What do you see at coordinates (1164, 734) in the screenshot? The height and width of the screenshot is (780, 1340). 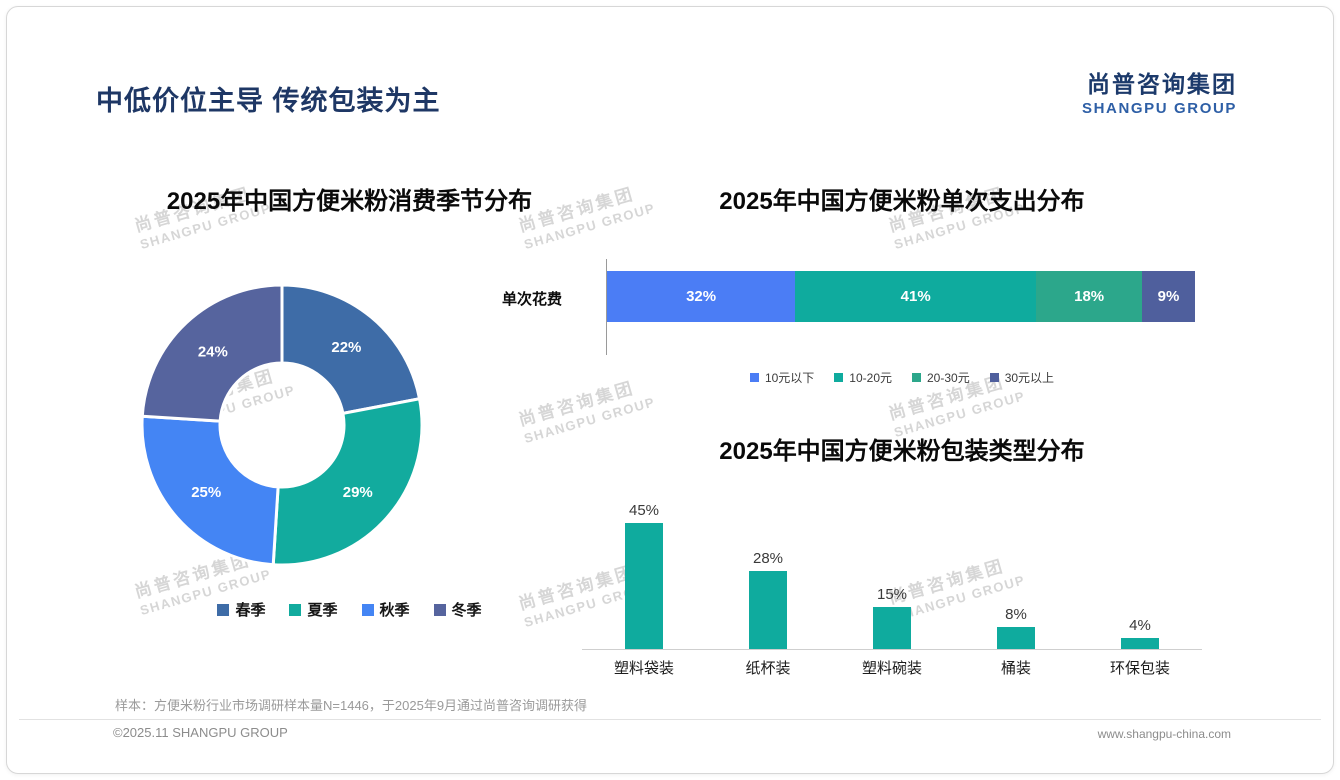 I see `footer-website: www.shangpu-china.com` at bounding box center [1164, 734].